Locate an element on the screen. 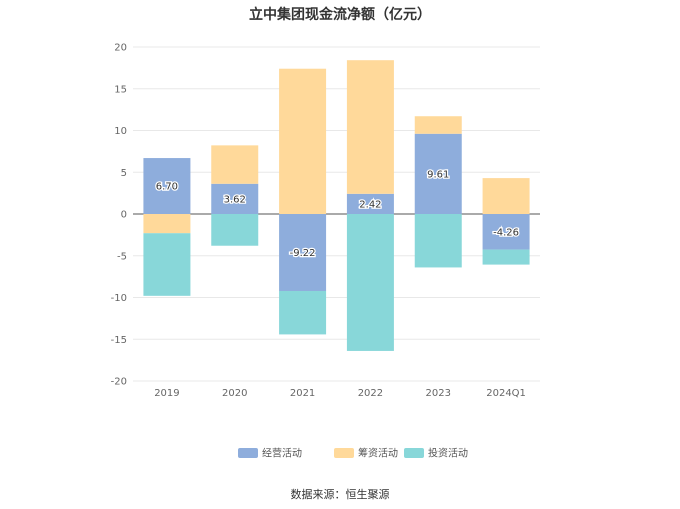  bar-financing-2024Q1 is located at coordinates (506, 196).